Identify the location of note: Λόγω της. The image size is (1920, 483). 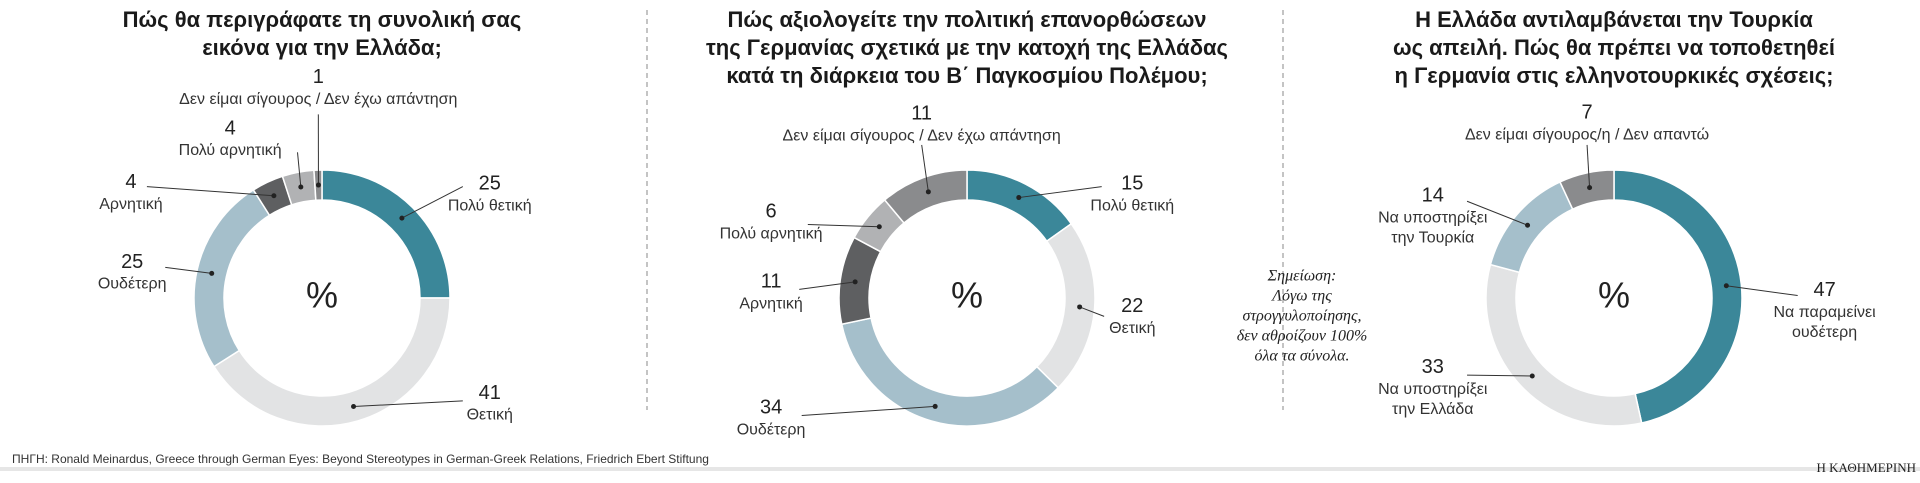
(1301, 296).